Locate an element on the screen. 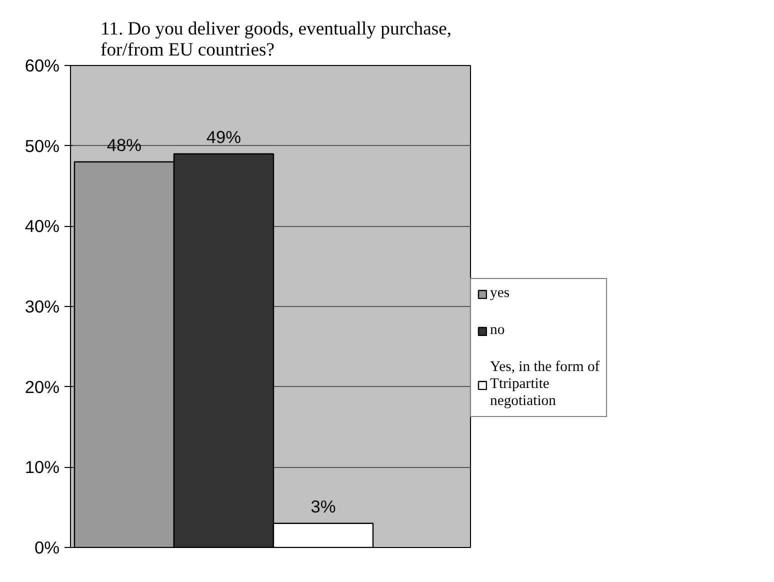 Image resolution: width=774 pixels, height=582 pixels. y-tick-label: 30% is located at coordinates (42, 306).